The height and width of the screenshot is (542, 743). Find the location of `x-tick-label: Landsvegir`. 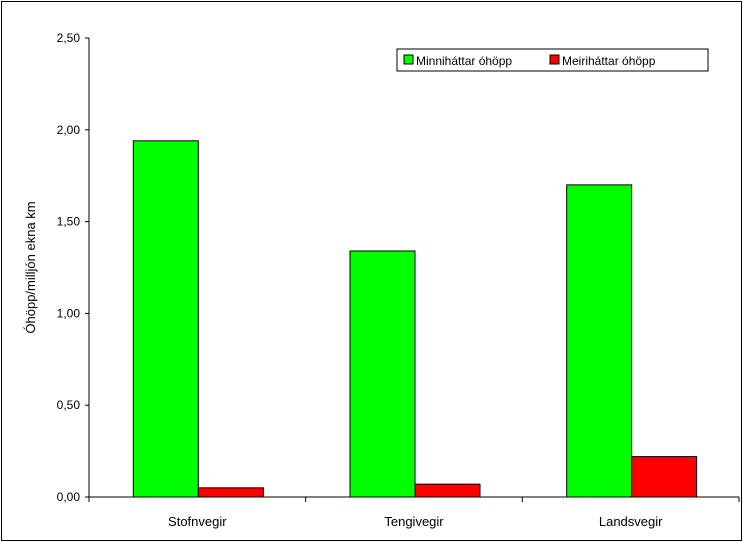

x-tick-label: Landsvegir is located at coordinates (631, 521).